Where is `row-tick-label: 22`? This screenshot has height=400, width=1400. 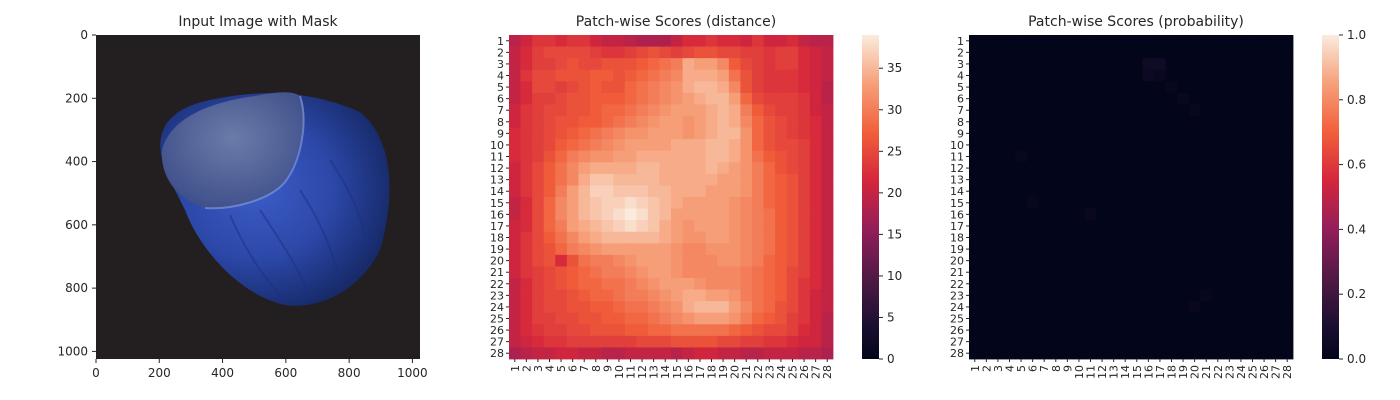
row-tick-label: 22 is located at coordinates (497, 284).